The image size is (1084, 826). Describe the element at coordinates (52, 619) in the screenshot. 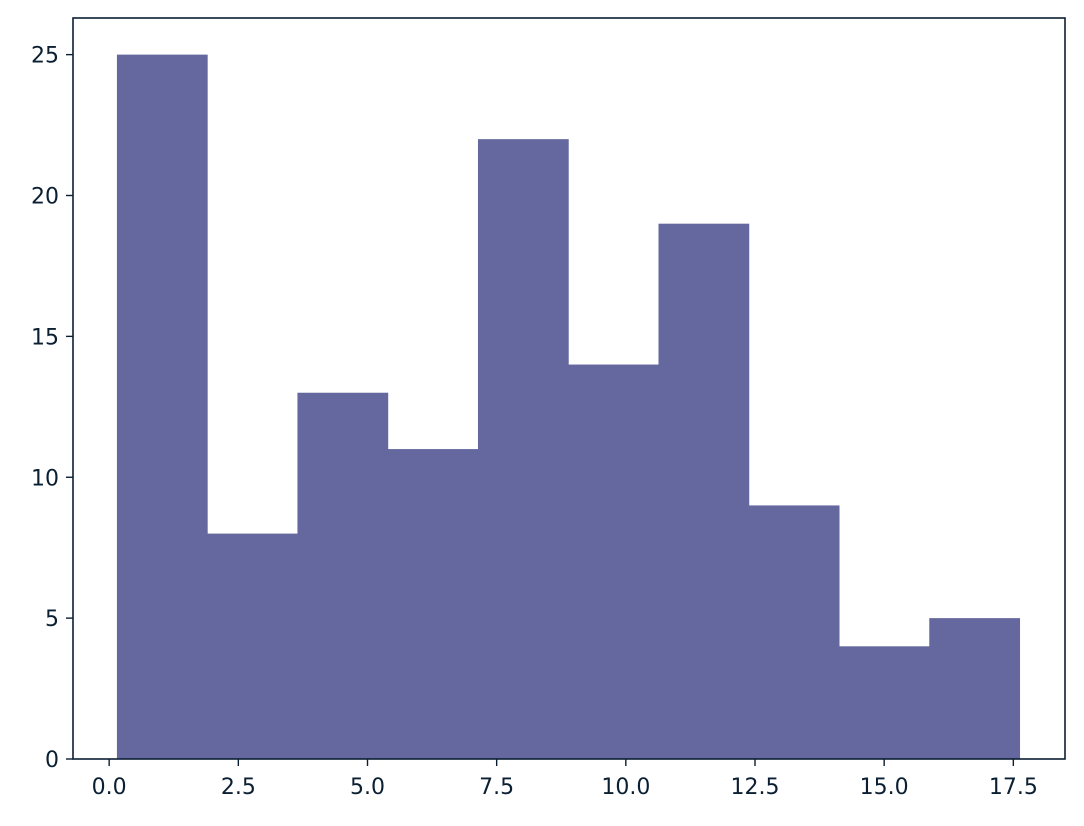

I see `y-tick-label: 5` at that location.